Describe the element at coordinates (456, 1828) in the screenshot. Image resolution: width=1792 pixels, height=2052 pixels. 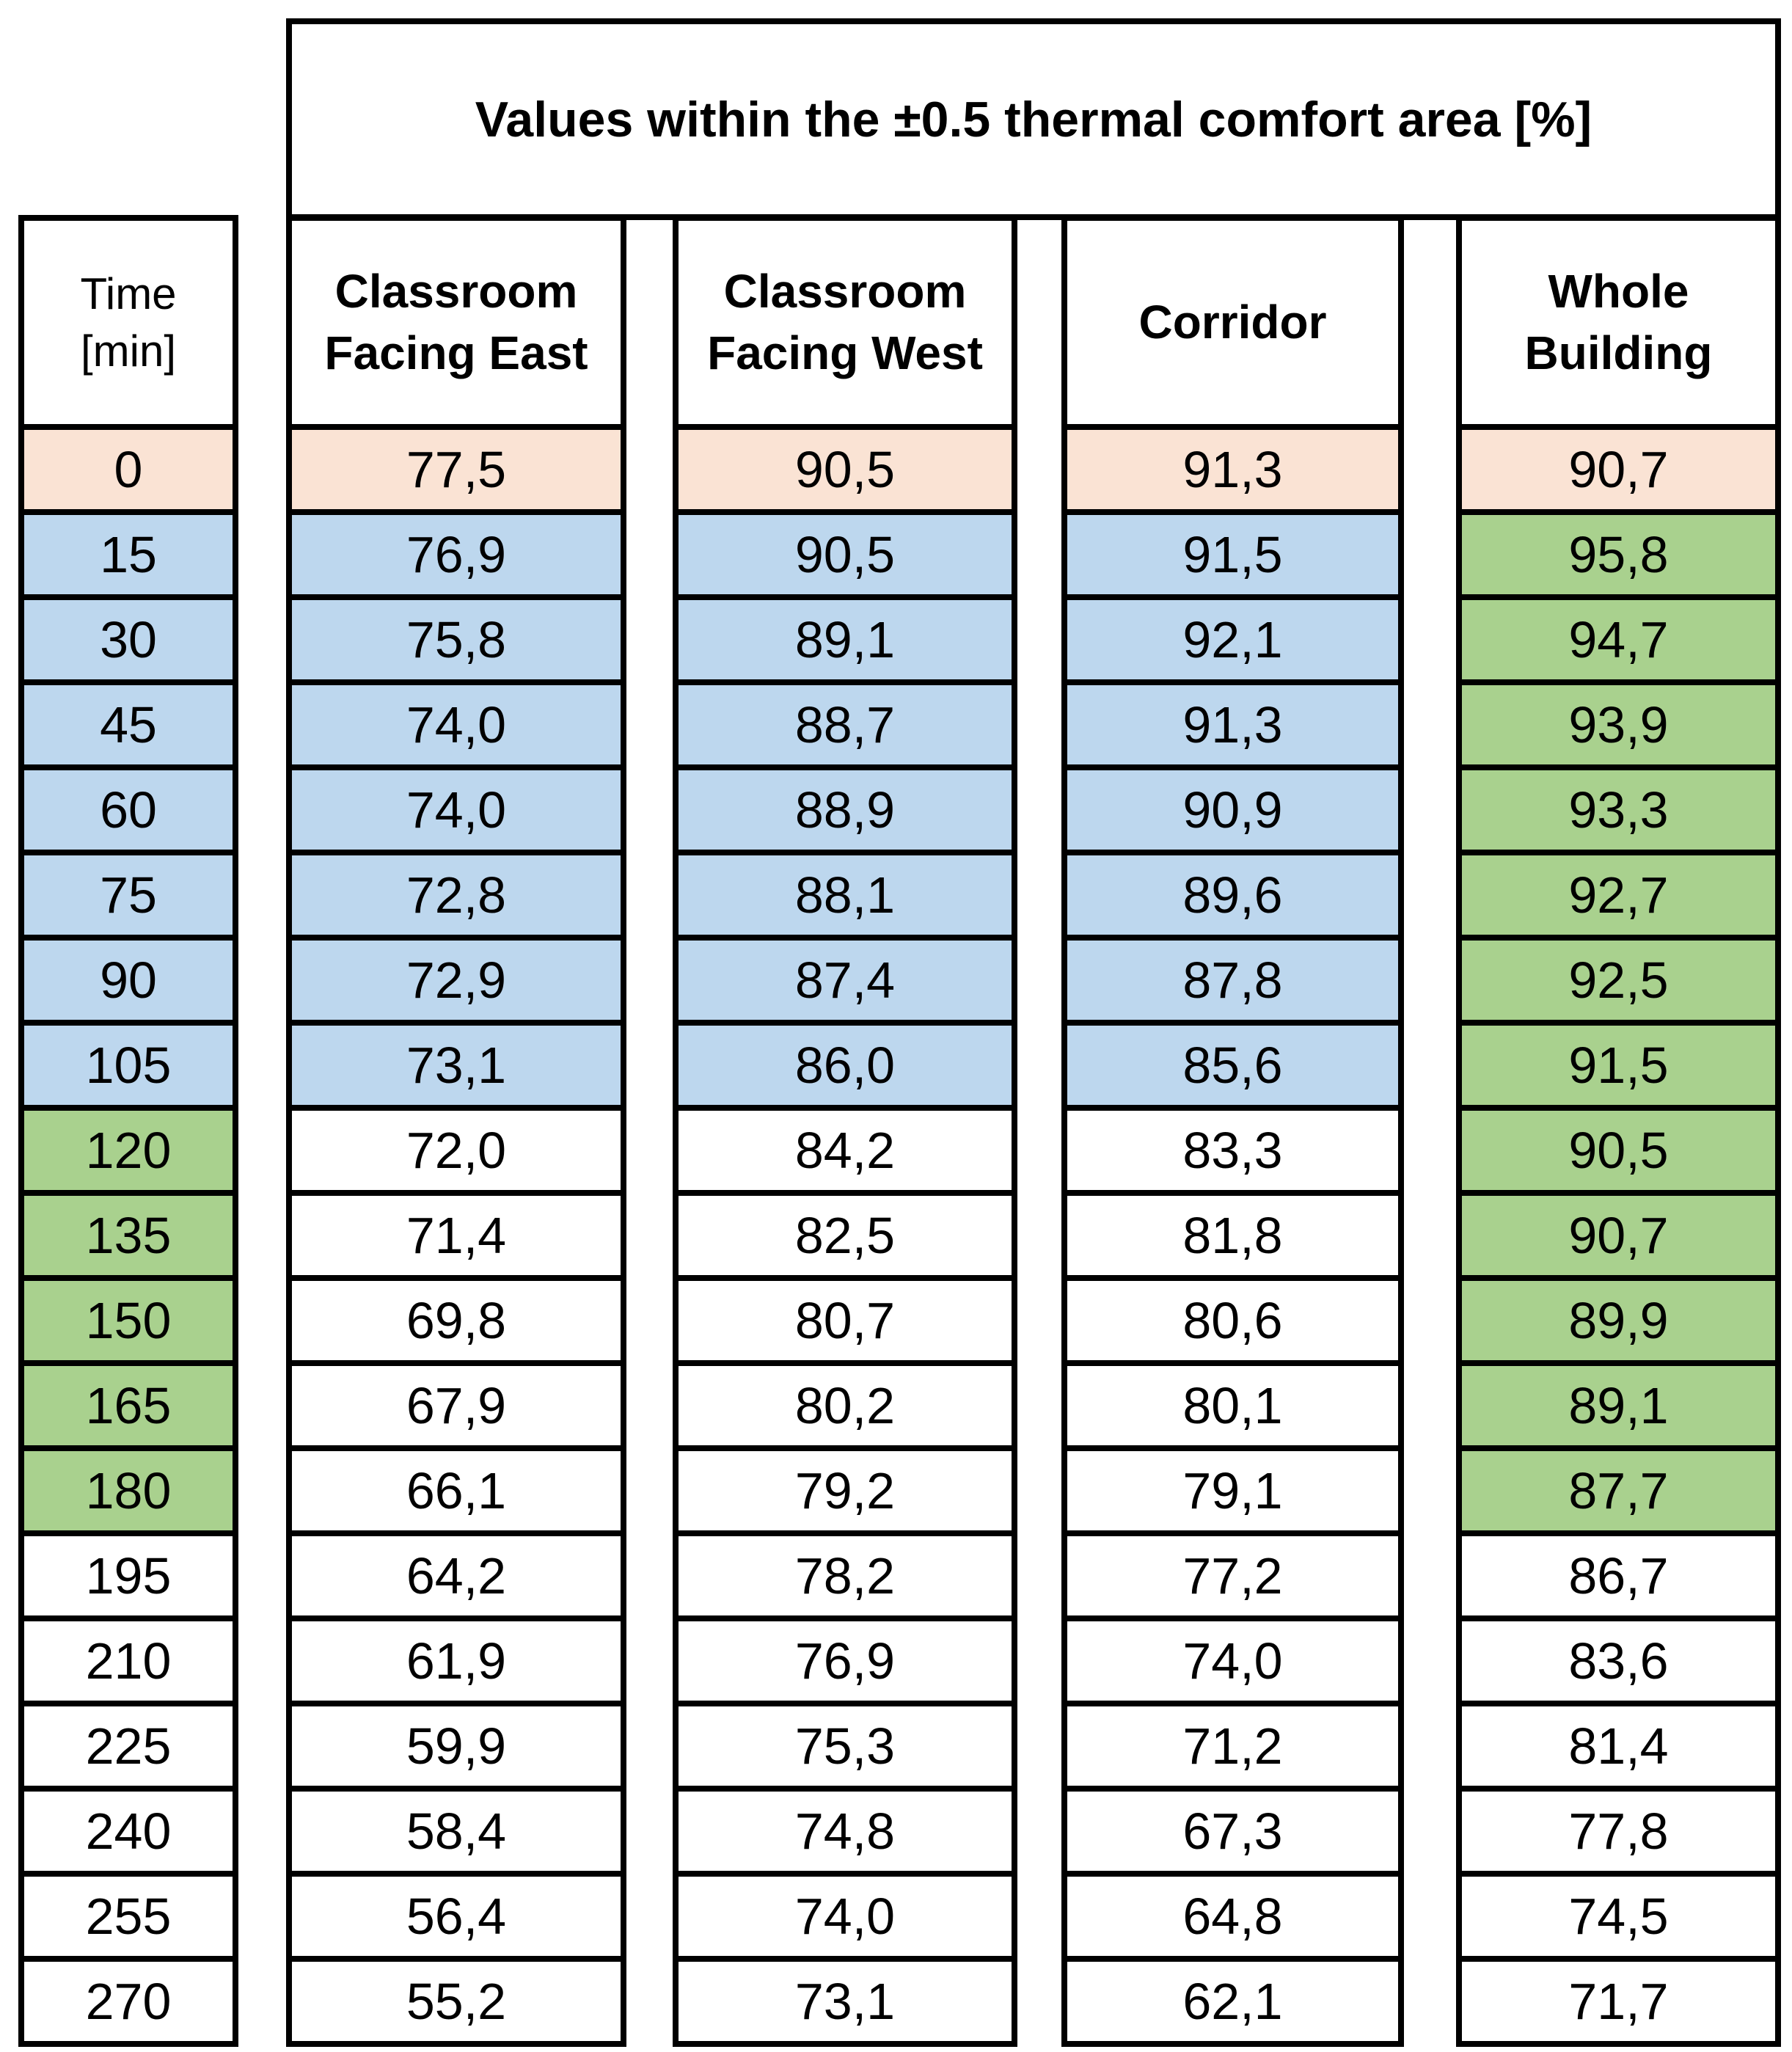
I see `value-cell: 58,4` at that location.